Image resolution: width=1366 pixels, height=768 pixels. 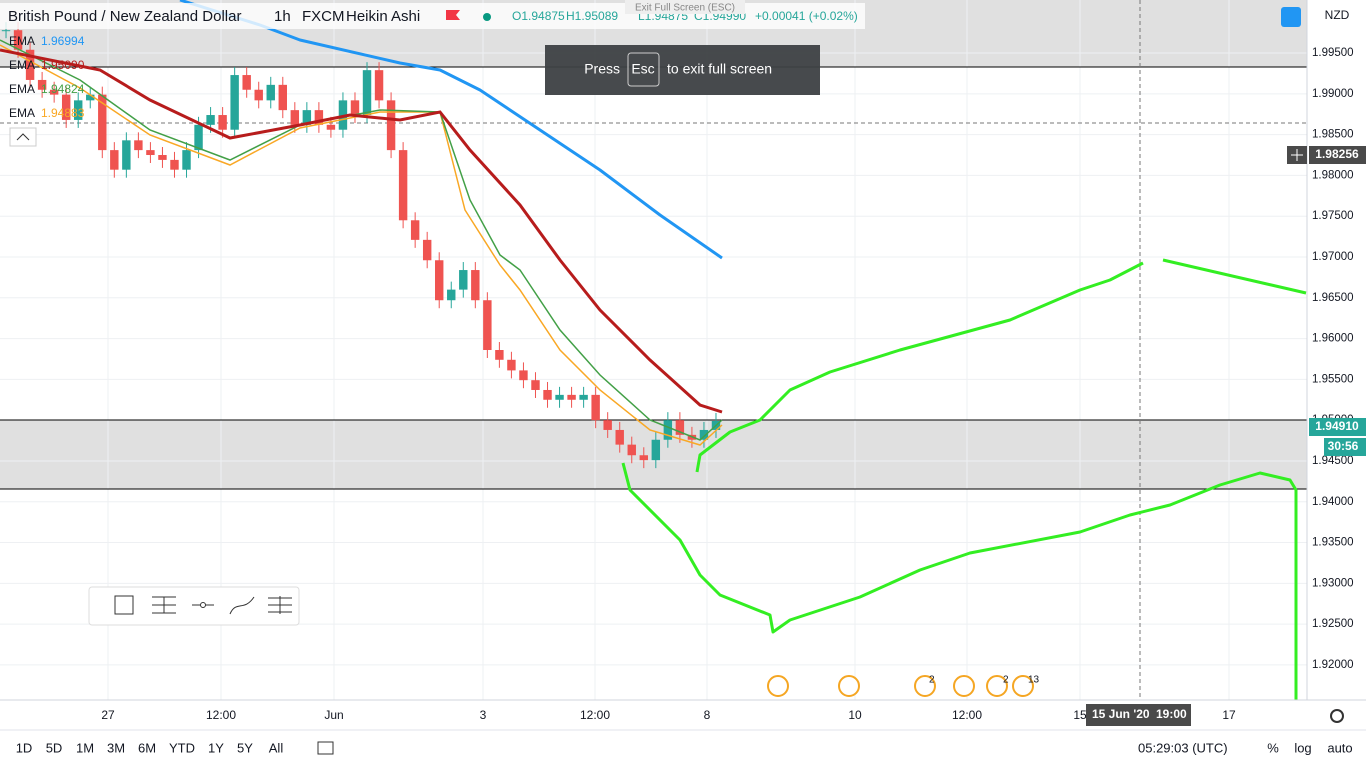 What do you see at coordinates (1337, 716) in the screenshot?
I see `settings-button` at bounding box center [1337, 716].